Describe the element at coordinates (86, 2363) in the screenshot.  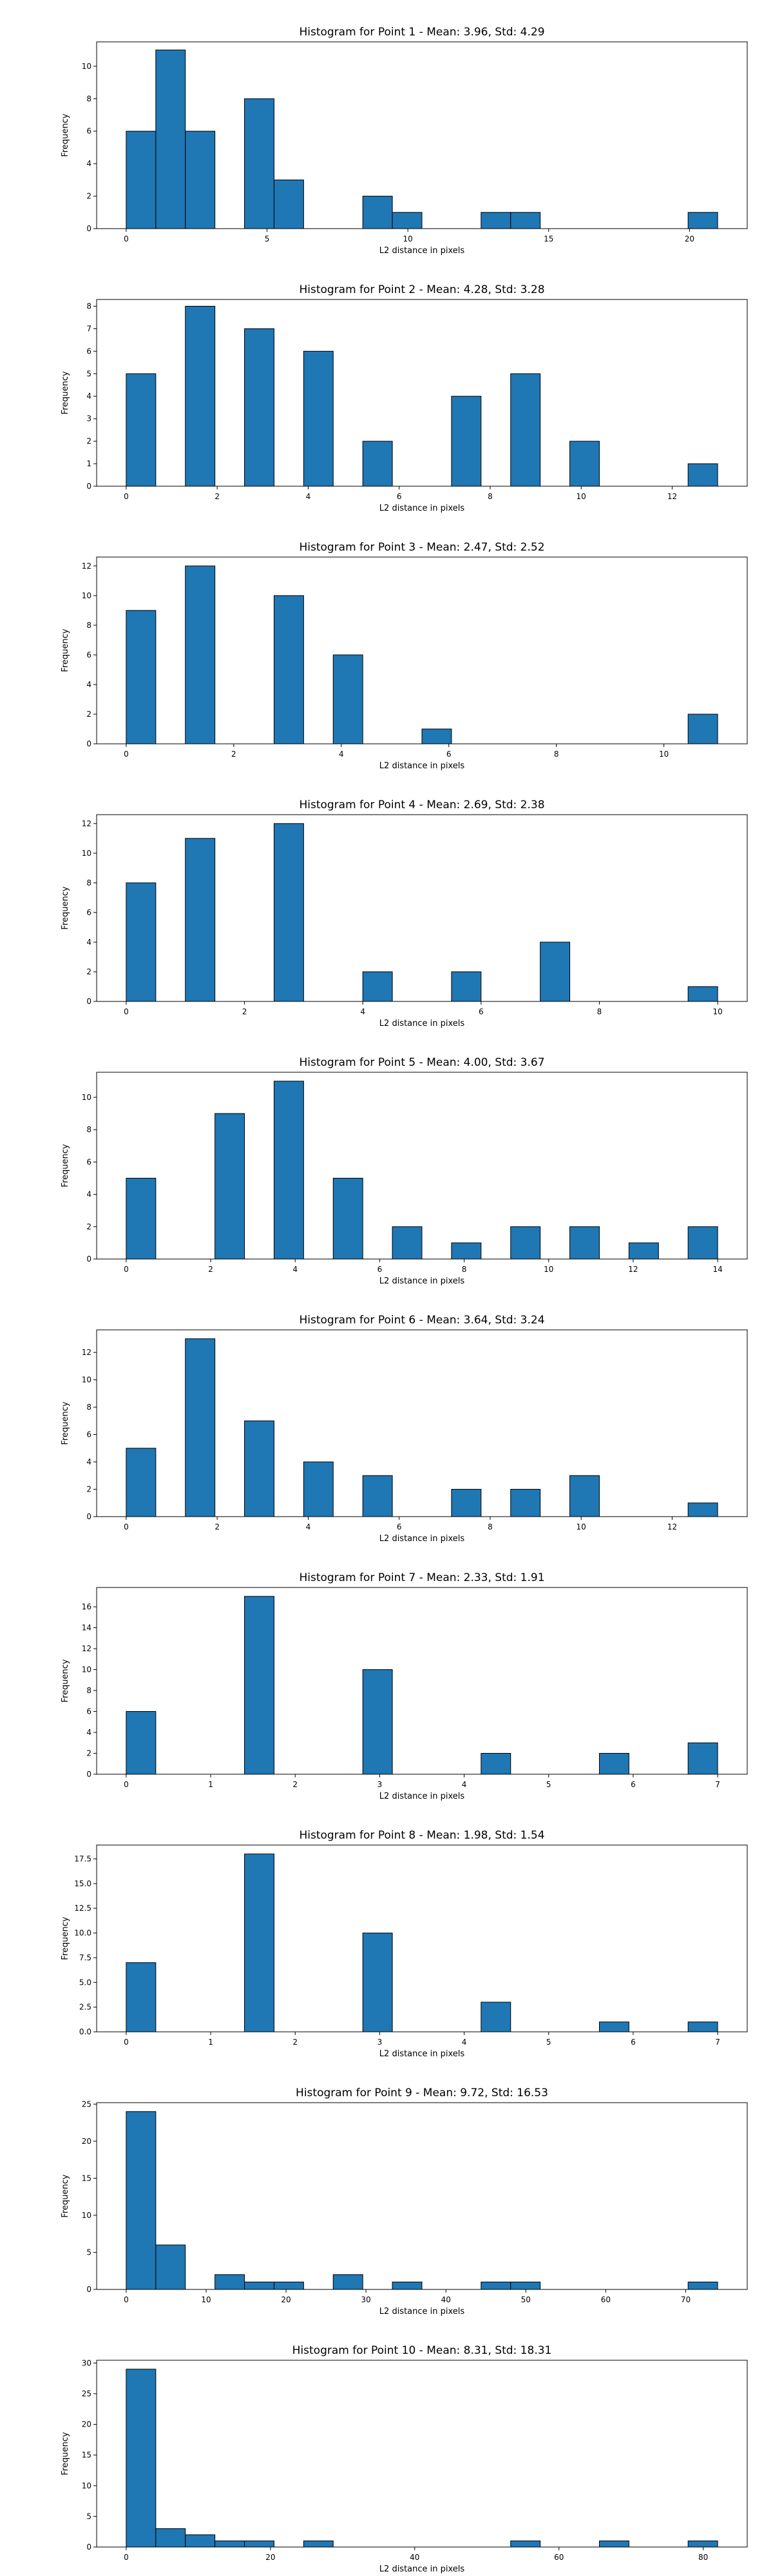
I see `y-tick-label: 30` at that location.